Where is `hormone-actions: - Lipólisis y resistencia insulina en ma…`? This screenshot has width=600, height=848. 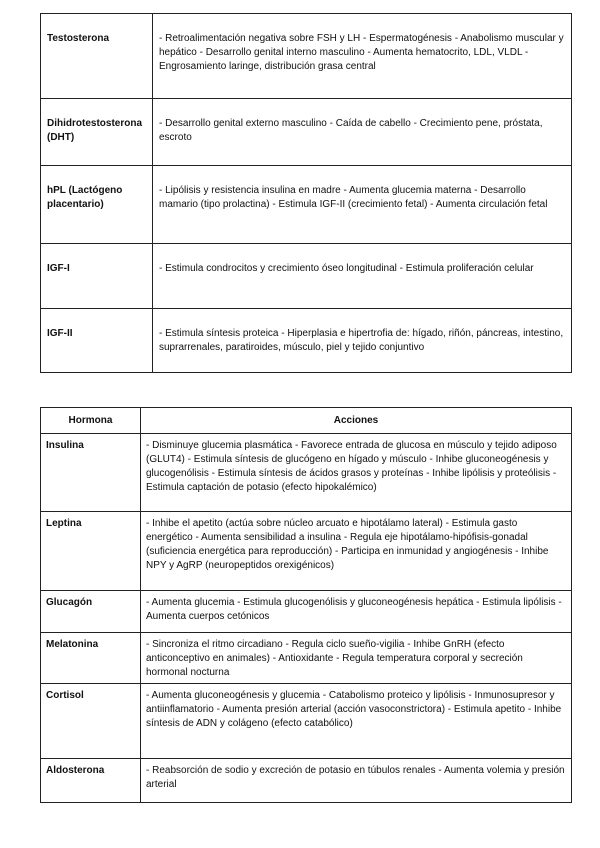 hormone-actions: - Lipólisis y resistencia insulina en ma… is located at coordinates (362, 204).